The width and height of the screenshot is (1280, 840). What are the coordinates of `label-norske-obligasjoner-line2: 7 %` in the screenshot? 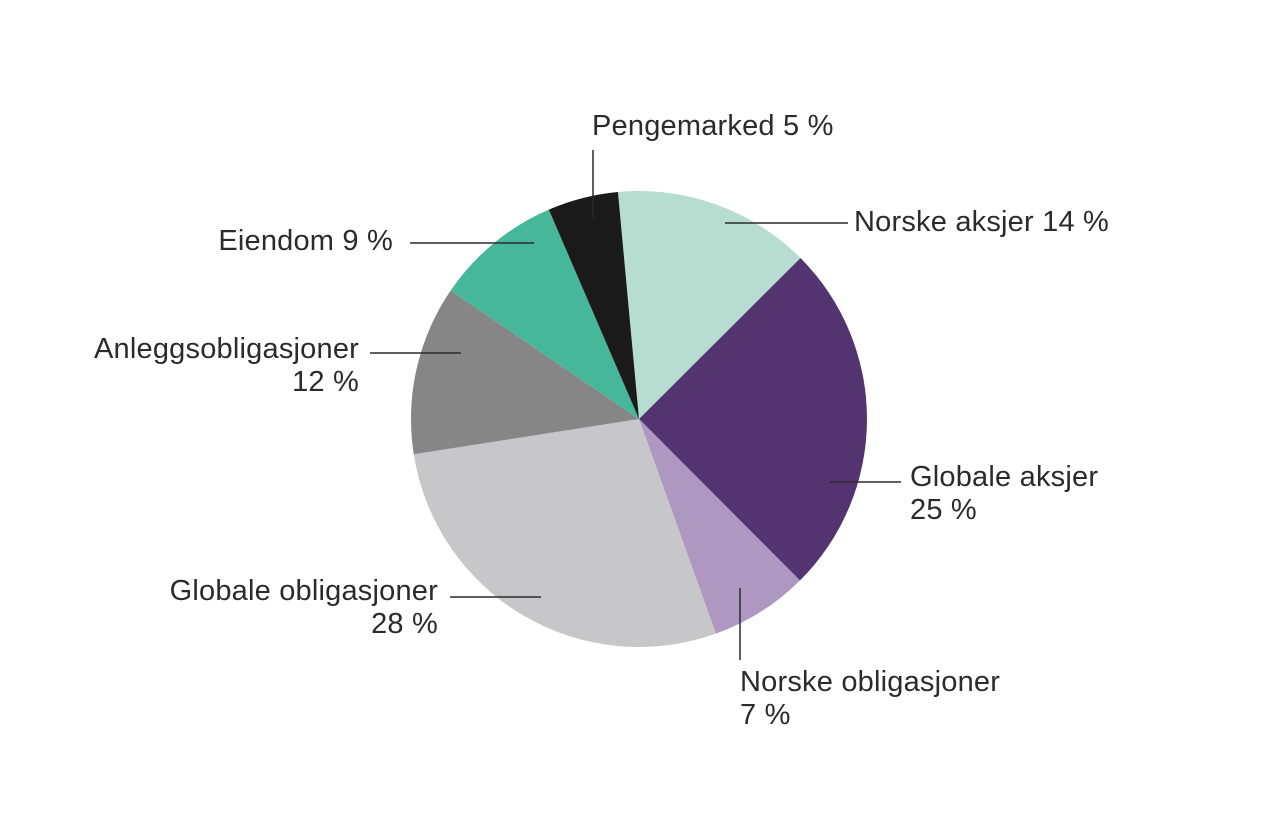 It's located at (765, 715).